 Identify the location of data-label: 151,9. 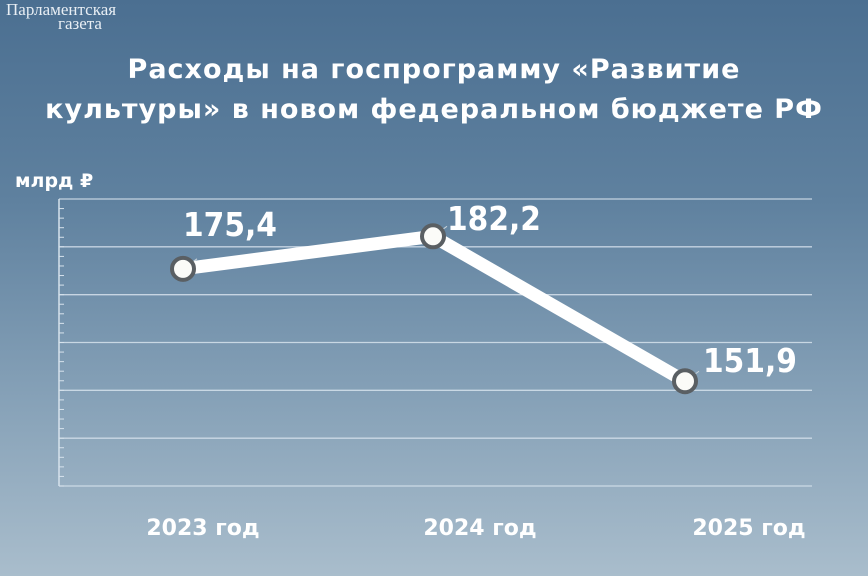
(750, 360).